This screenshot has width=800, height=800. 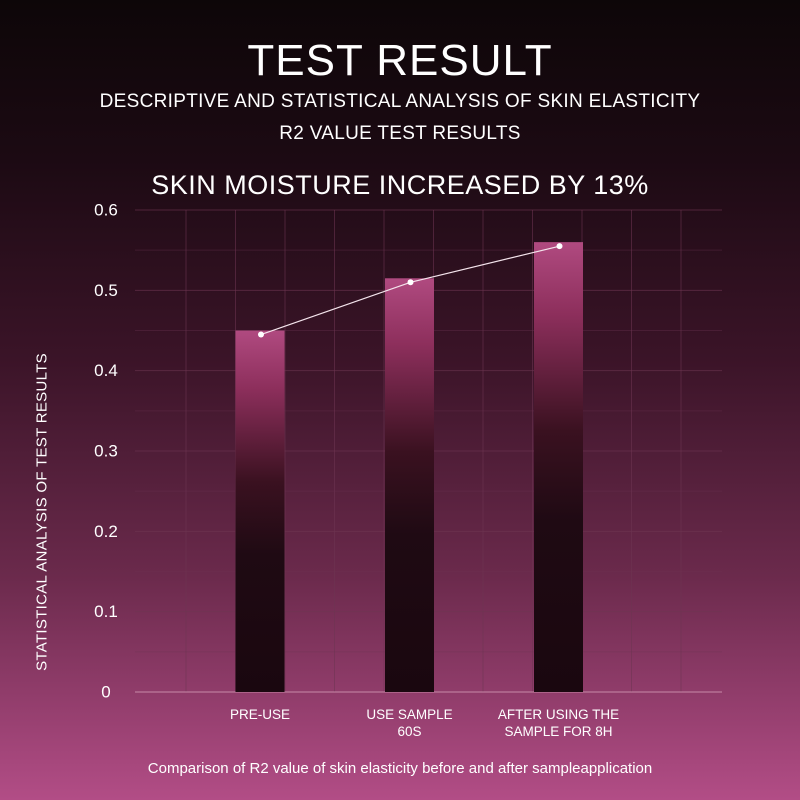 What do you see at coordinates (105, 691) in the screenshot?
I see `y-tick-label: 0` at bounding box center [105, 691].